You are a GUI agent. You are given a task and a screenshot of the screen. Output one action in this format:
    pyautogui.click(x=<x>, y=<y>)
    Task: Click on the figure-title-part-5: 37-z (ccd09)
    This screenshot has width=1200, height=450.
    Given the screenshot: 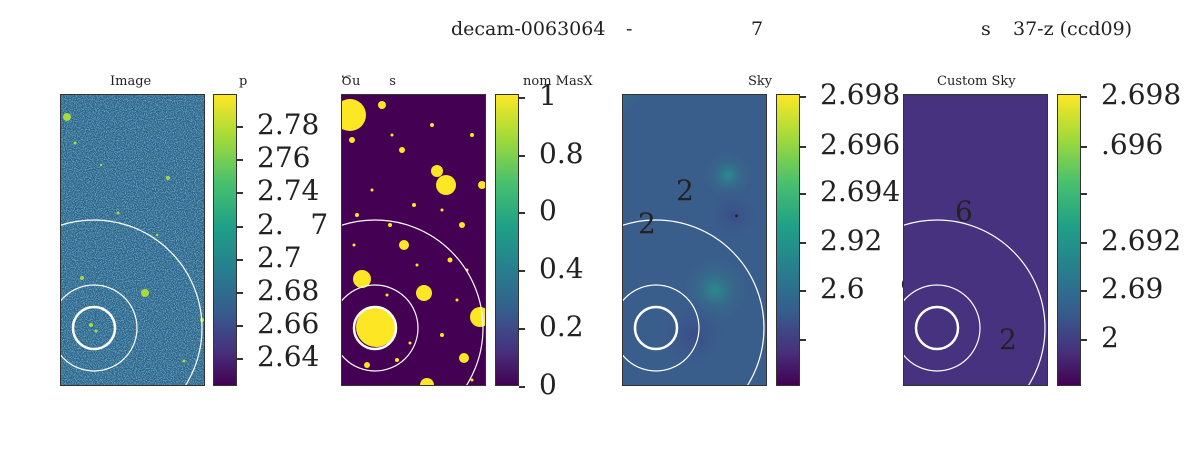 What is the action you would take?
    pyautogui.click(x=1073, y=29)
    